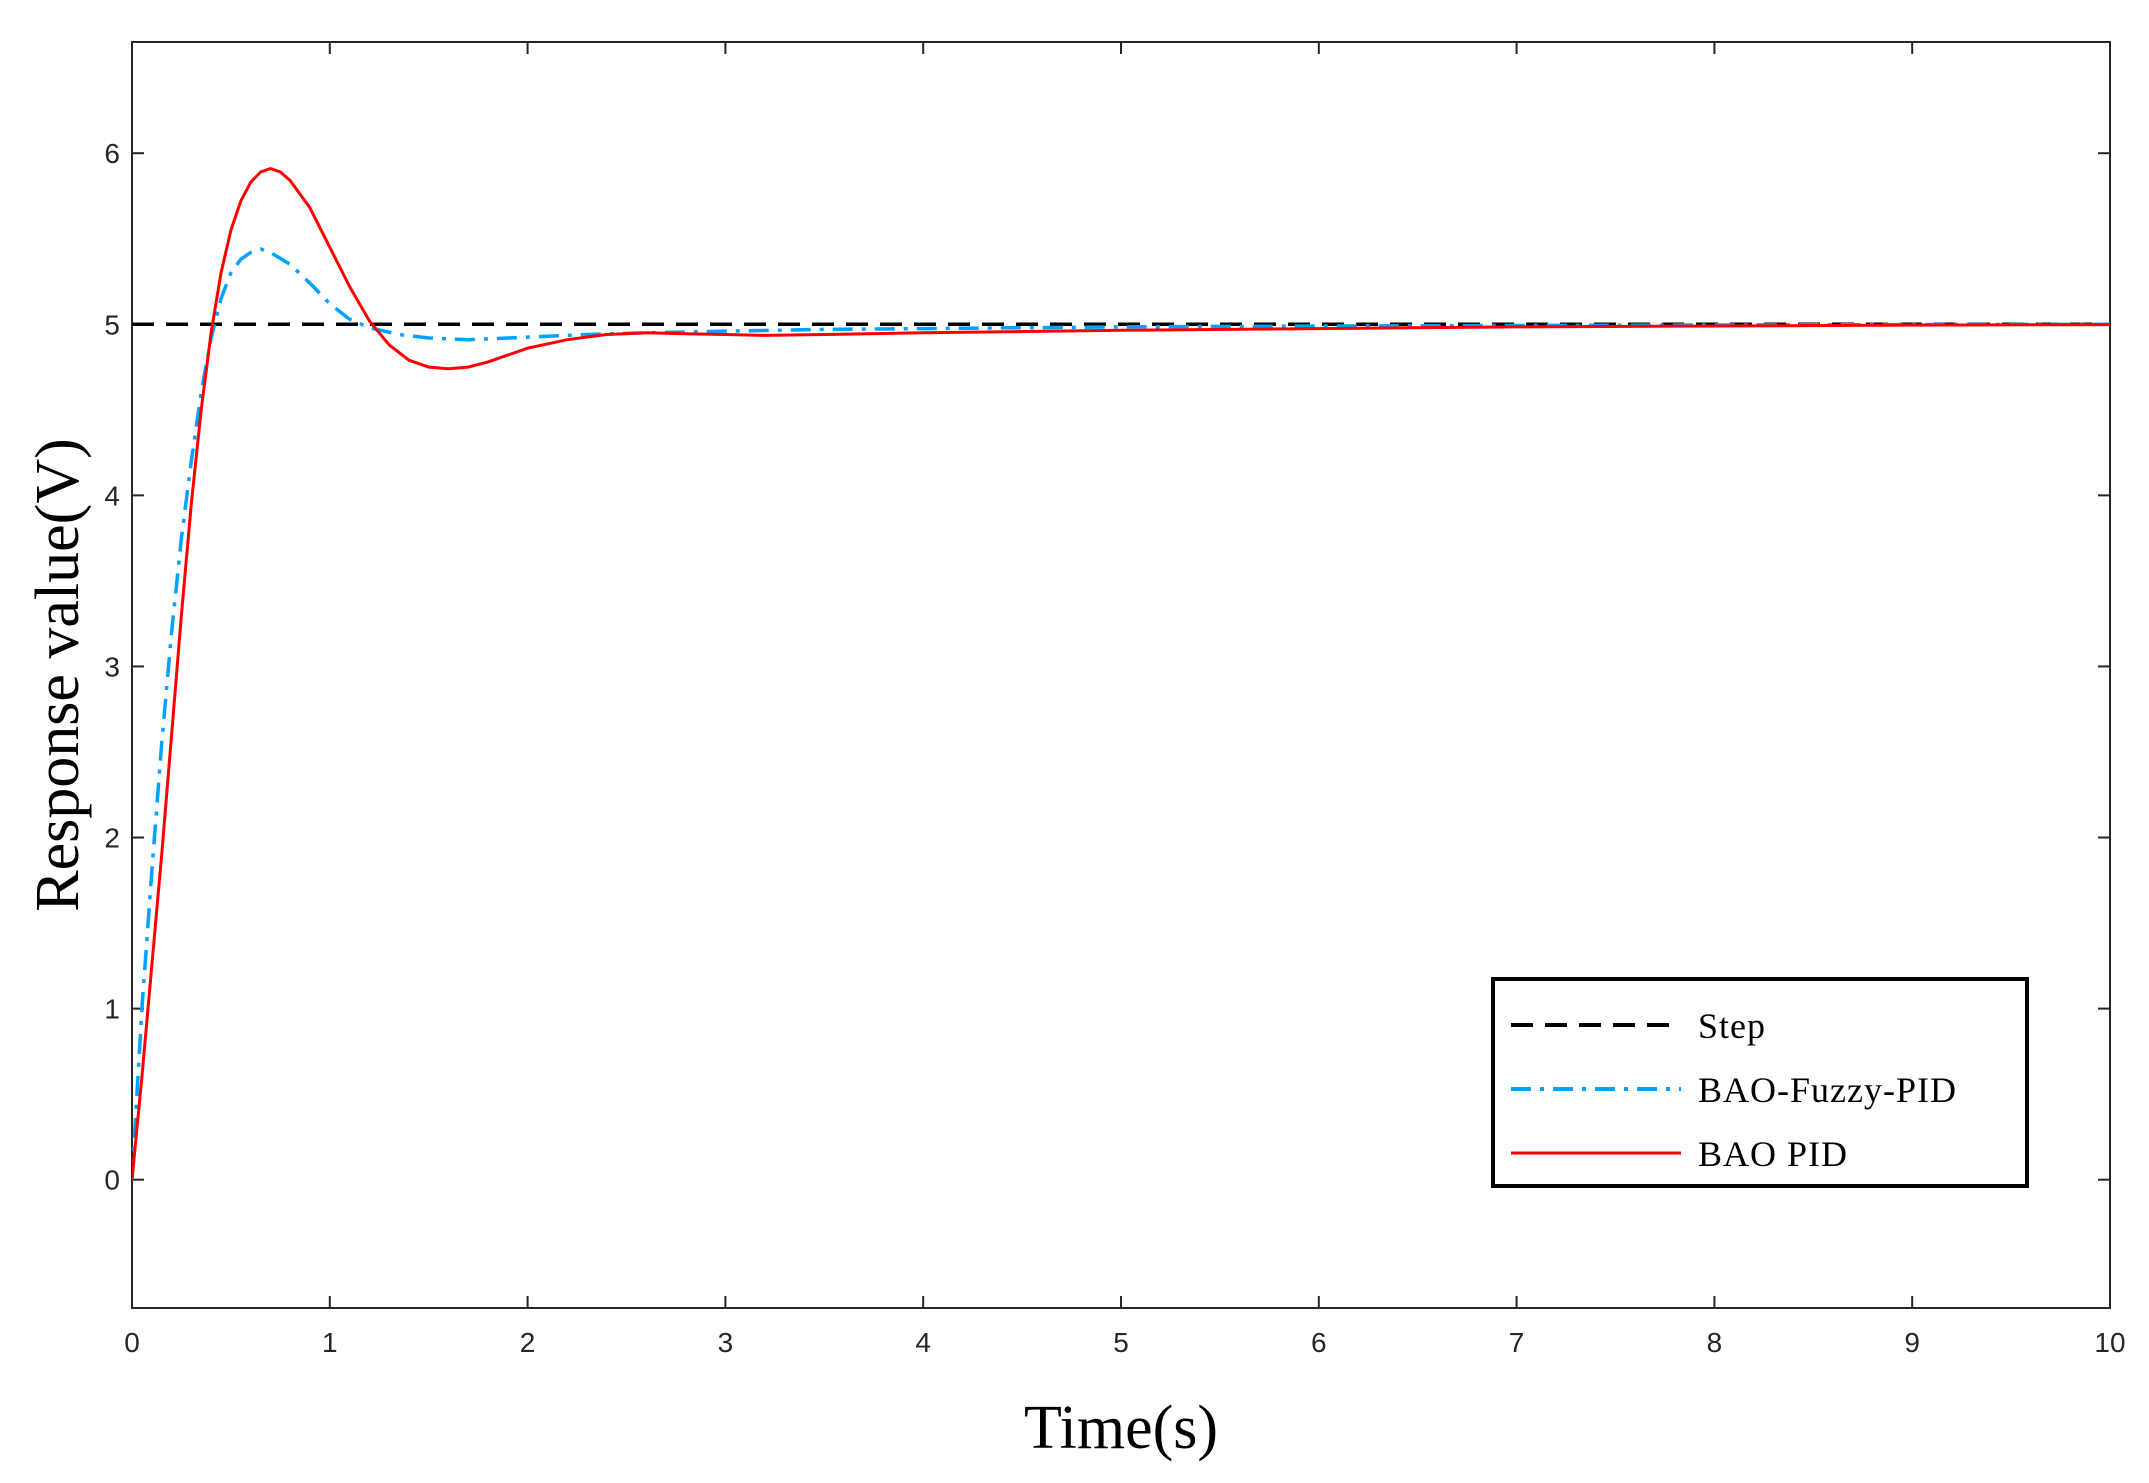  Describe the element at coordinates (1912, 1342) in the screenshot. I see `x-tick-label: 9` at that location.